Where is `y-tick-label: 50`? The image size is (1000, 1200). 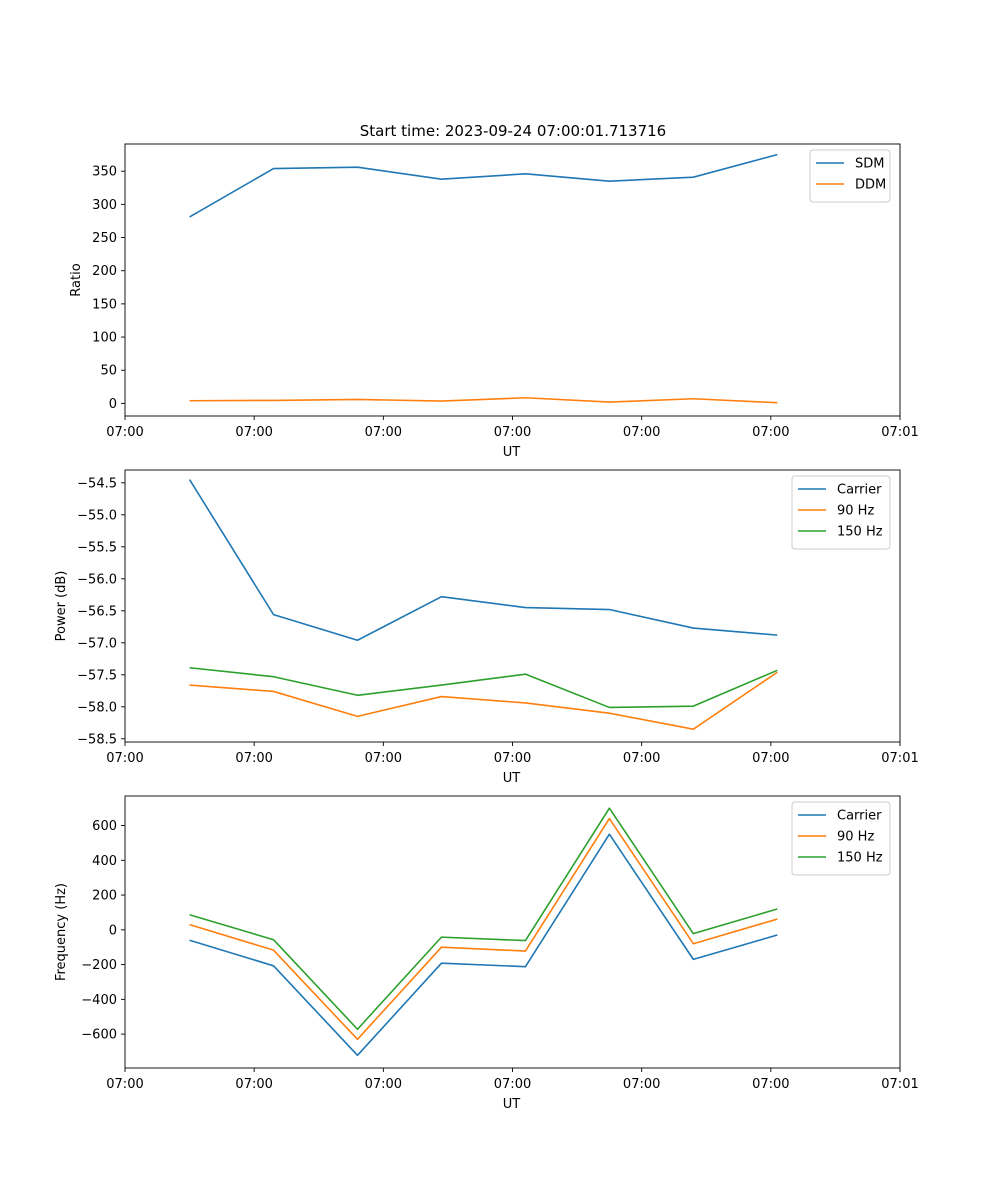
y-tick-label: 50 is located at coordinates (108, 371).